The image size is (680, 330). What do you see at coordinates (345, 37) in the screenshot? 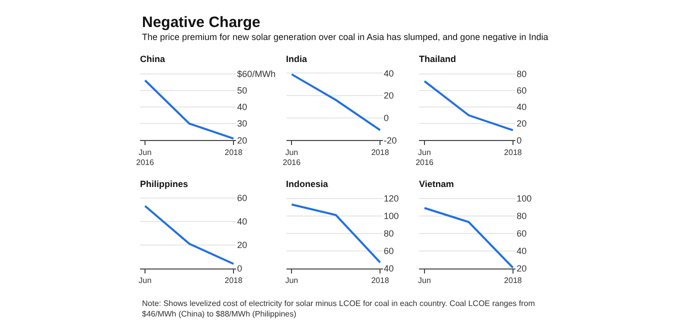
I see `text: The price premium for new solar generation over coal in Asia has slumped, and gone negative in India` at bounding box center [345, 37].